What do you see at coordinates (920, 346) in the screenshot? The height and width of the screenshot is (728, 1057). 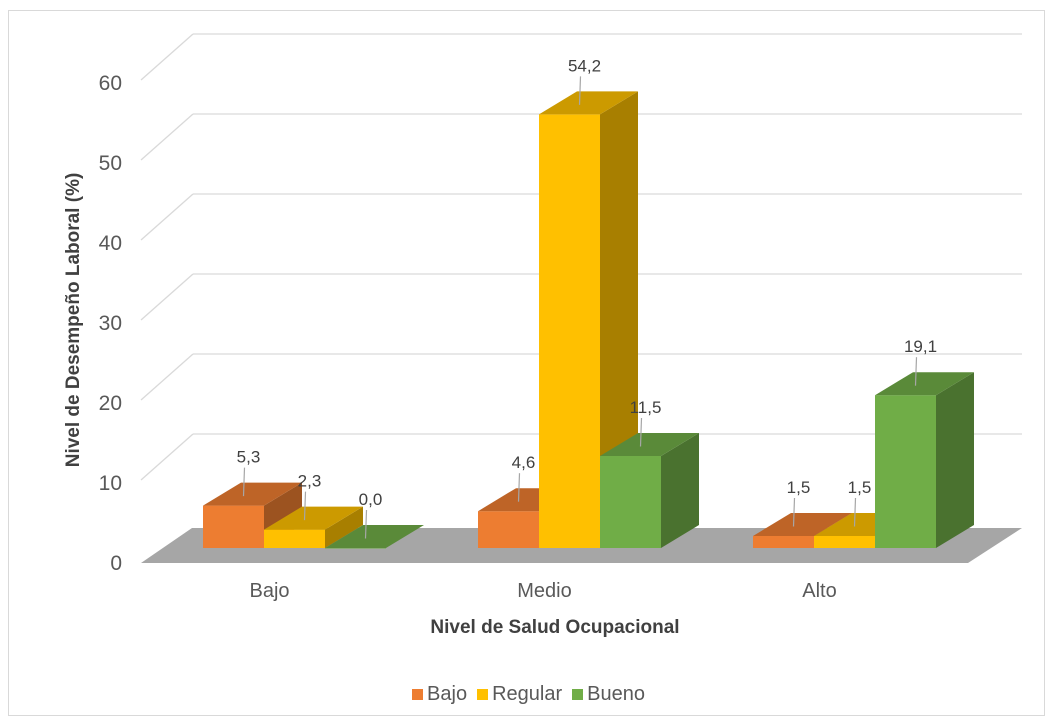 I see `data-label: 19,1` at bounding box center [920, 346].